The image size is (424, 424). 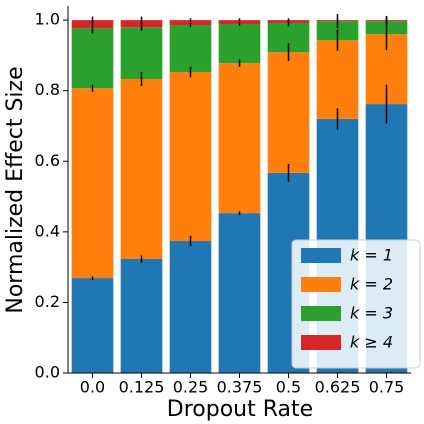 I want to click on x-tick-label: 0.25, so click(x=191, y=387).